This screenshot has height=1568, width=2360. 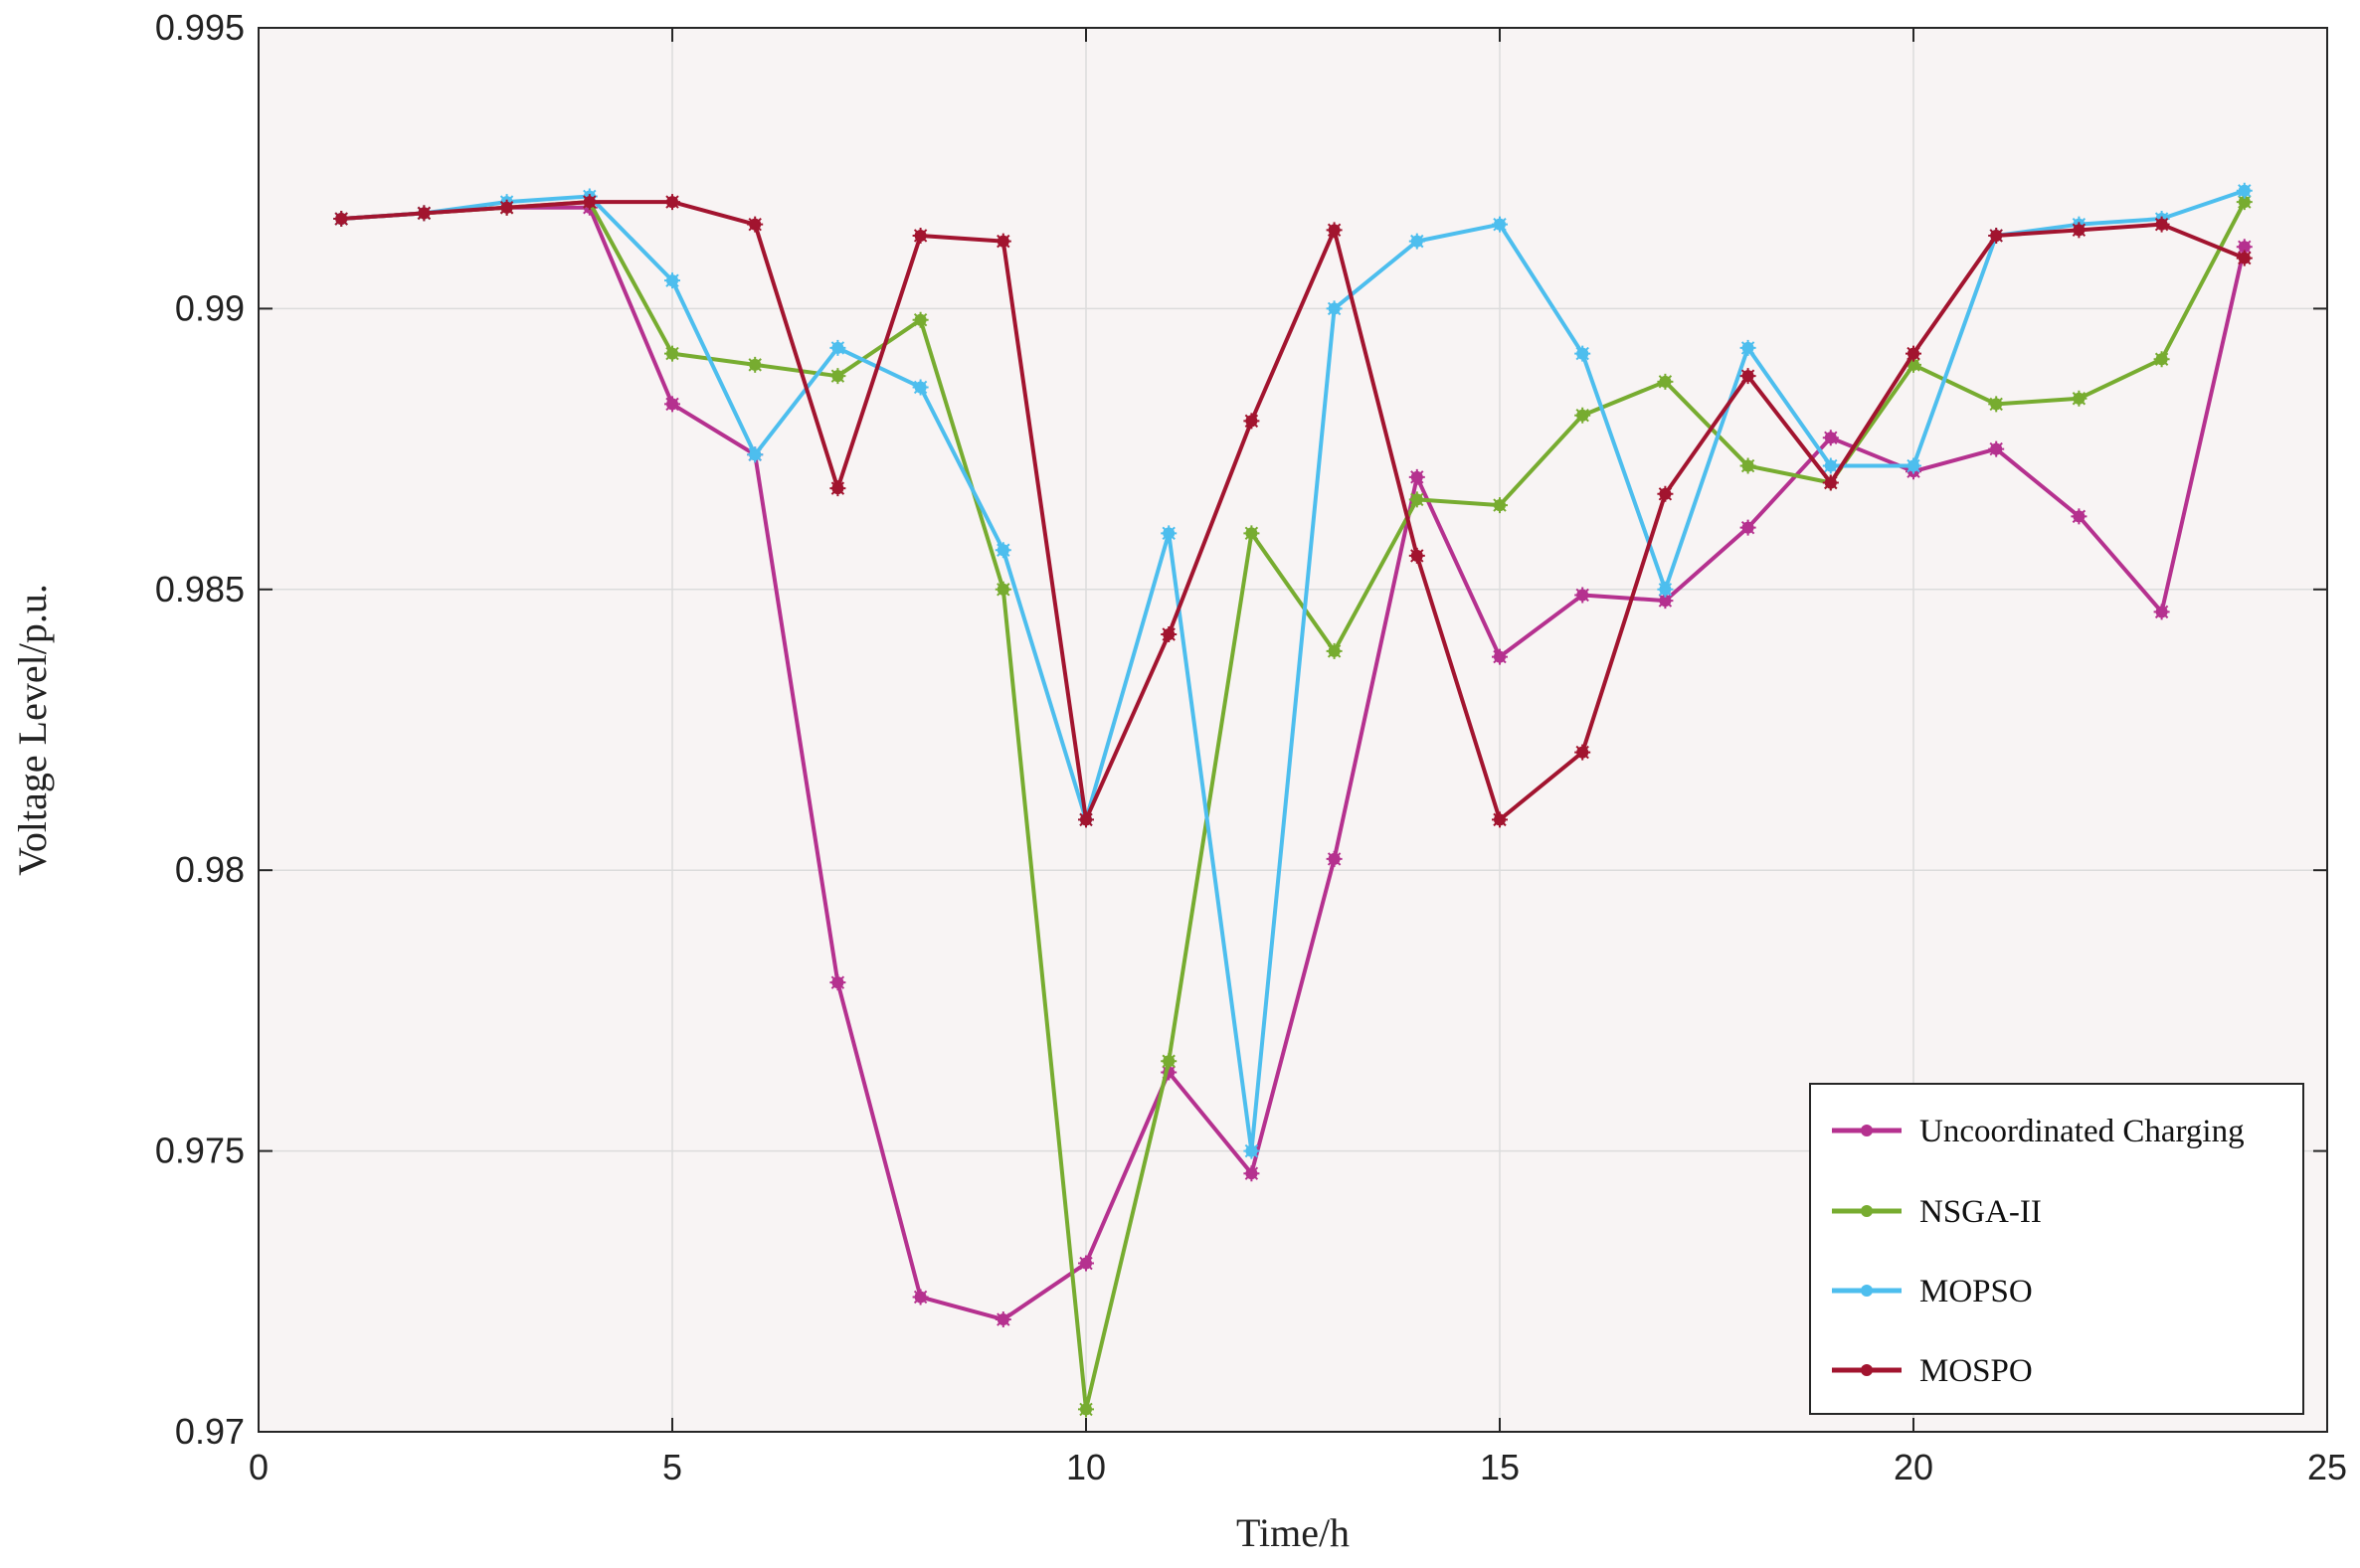 I want to click on y-tick-label: 0.99, so click(x=210, y=307).